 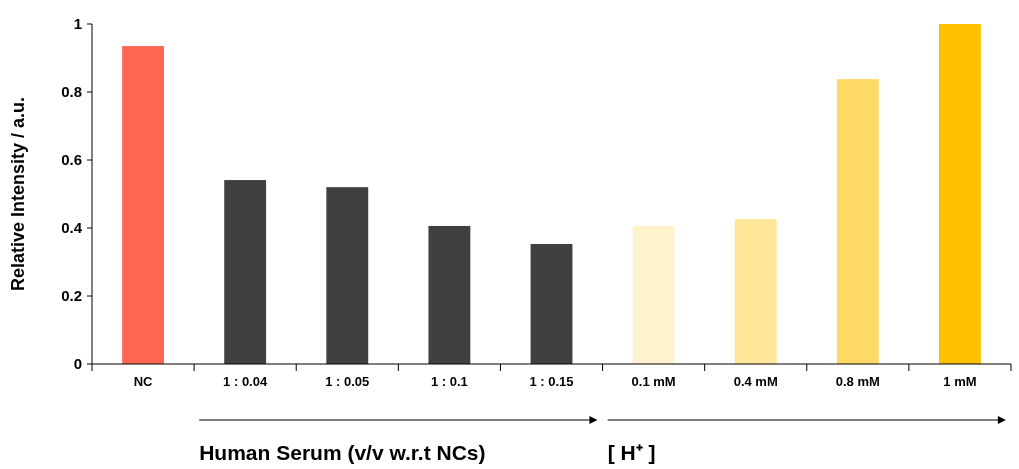 What do you see at coordinates (245, 381) in the screenshot?
I see `x-tick-label: 1 : 0.04` at bounding box center [245, 381].